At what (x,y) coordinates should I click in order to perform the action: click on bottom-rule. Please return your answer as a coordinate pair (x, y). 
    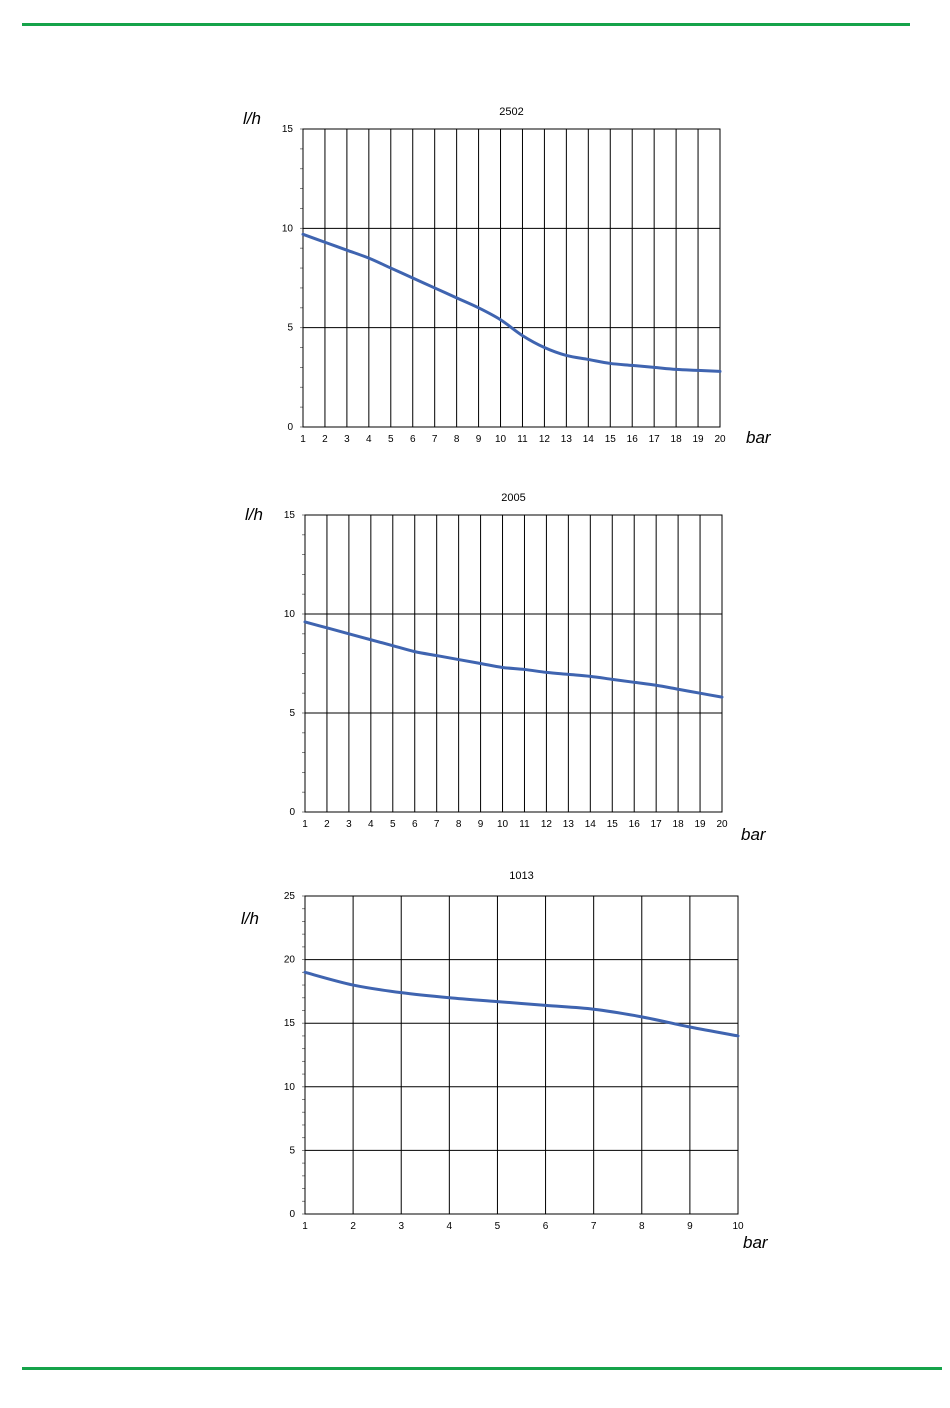
    Looking at the image, I should click on (482, 1368).